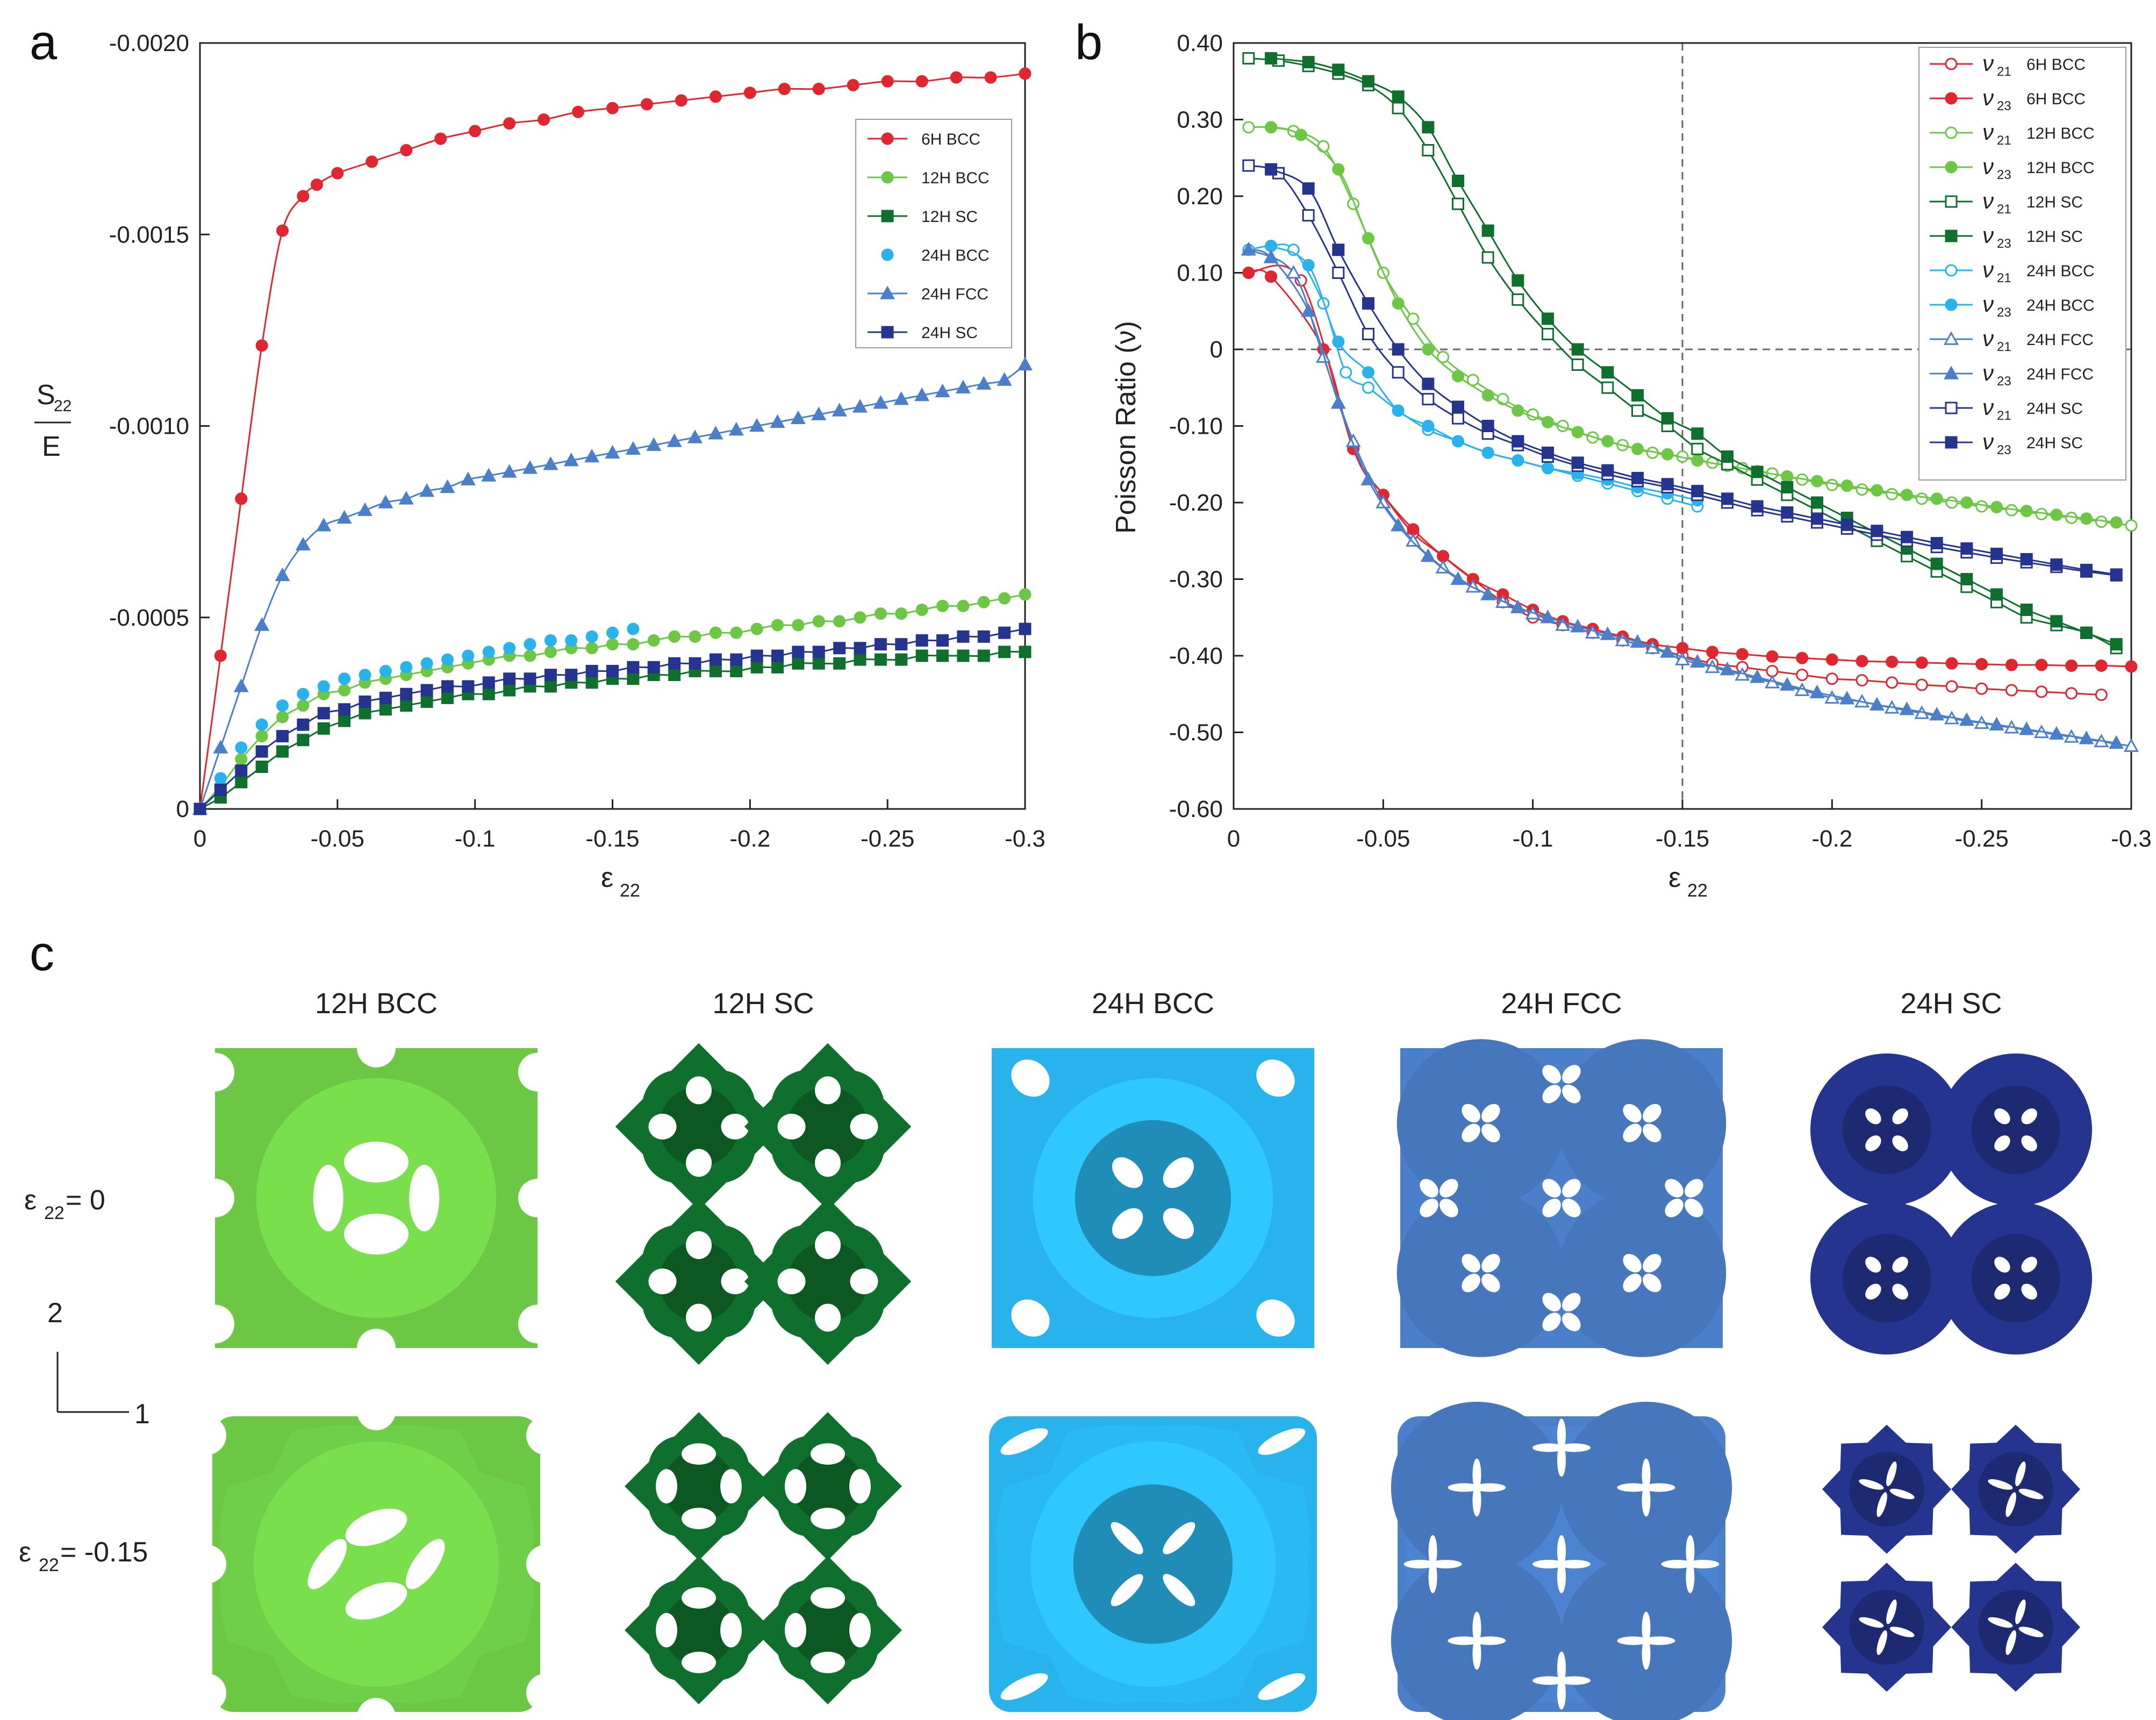 The image size is (2156, 1720). I want to click on chart-a-xtick-label: -0.15, so click(612, 839).